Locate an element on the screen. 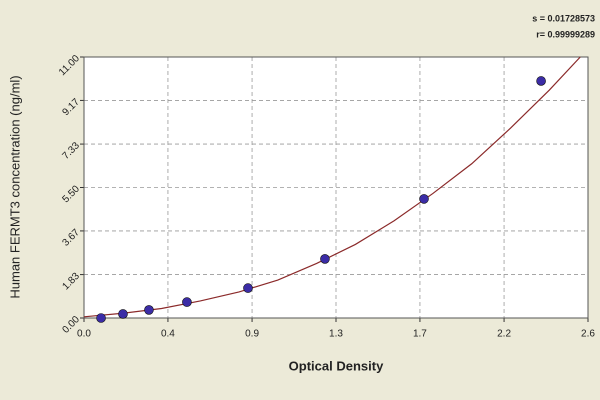 The image size is (600, 400). x-tick-label: 0.0 is located at coordinates (84, 334).